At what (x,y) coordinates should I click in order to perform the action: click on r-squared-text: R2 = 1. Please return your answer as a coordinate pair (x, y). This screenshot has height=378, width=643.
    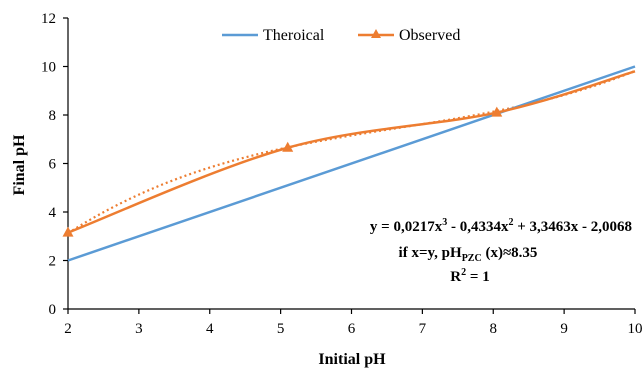
    Looking at the image, I should click on (469, 276).